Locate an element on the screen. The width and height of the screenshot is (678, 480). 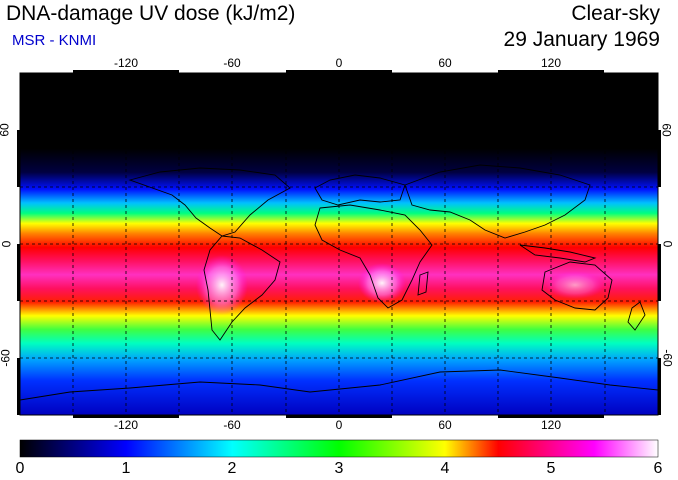
coast-europe is located at coordinates (360, 190).